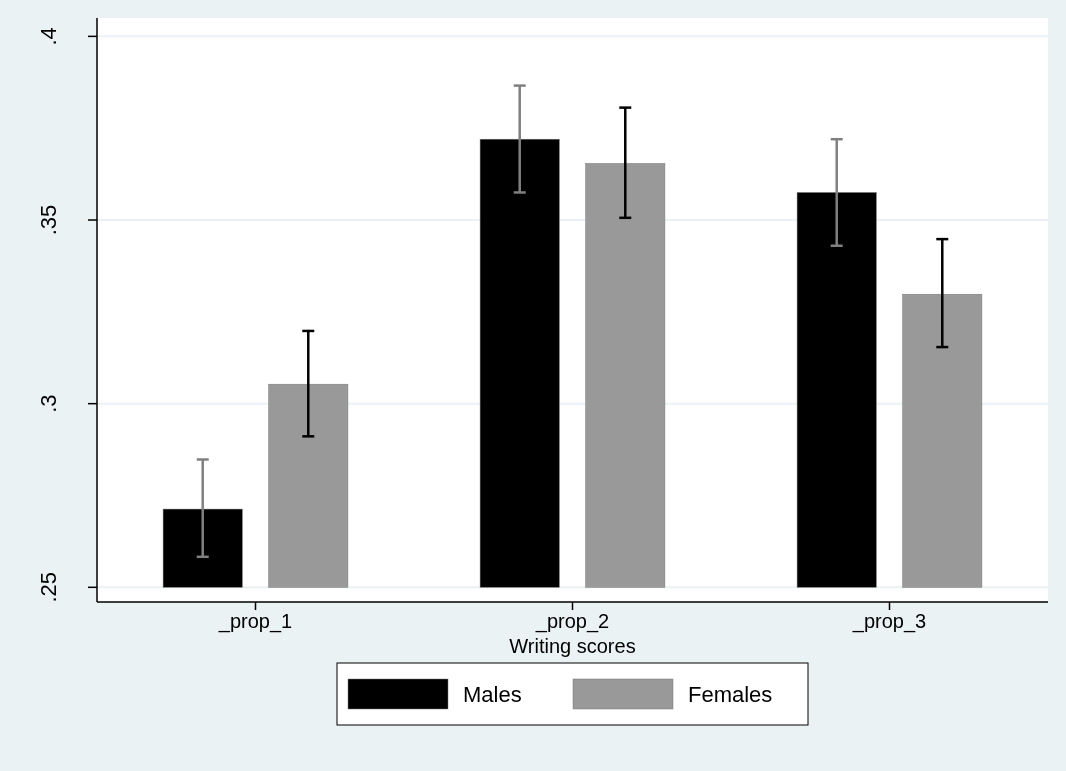 The width and height of the screenshot is (1066, 771). I want to click on y-tick-label: .25, so click(48, 587).